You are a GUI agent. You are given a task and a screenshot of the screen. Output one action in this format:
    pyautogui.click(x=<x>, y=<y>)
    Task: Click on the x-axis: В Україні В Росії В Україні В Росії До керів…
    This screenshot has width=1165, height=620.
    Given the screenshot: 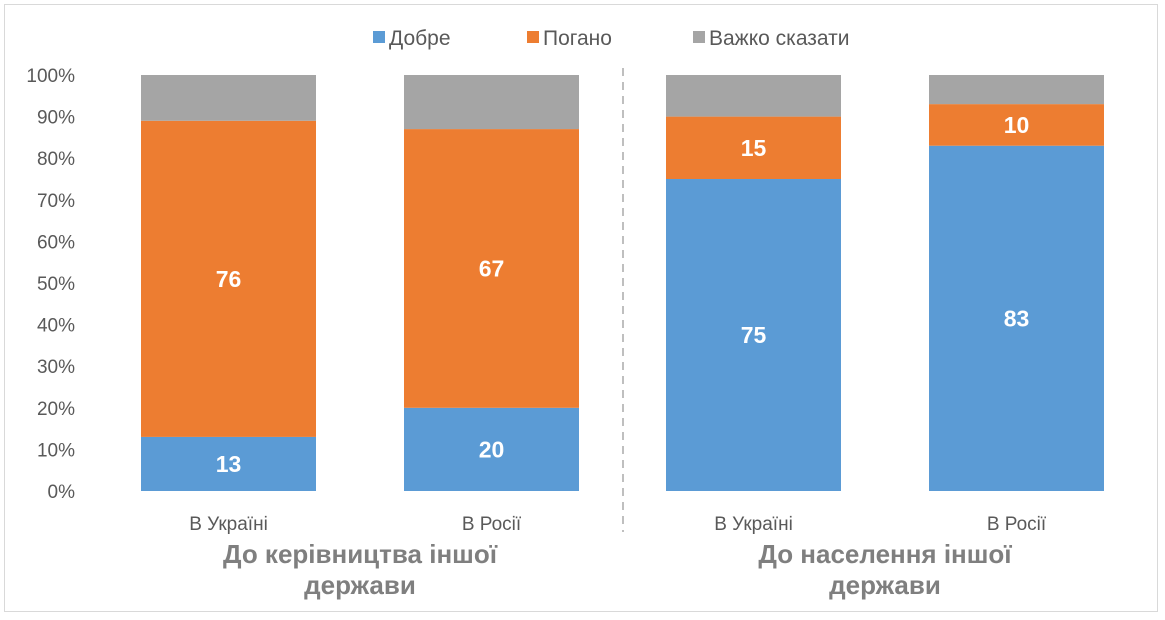 What is the action you would take?
    pyautogui.click(x=618, y=557)
    